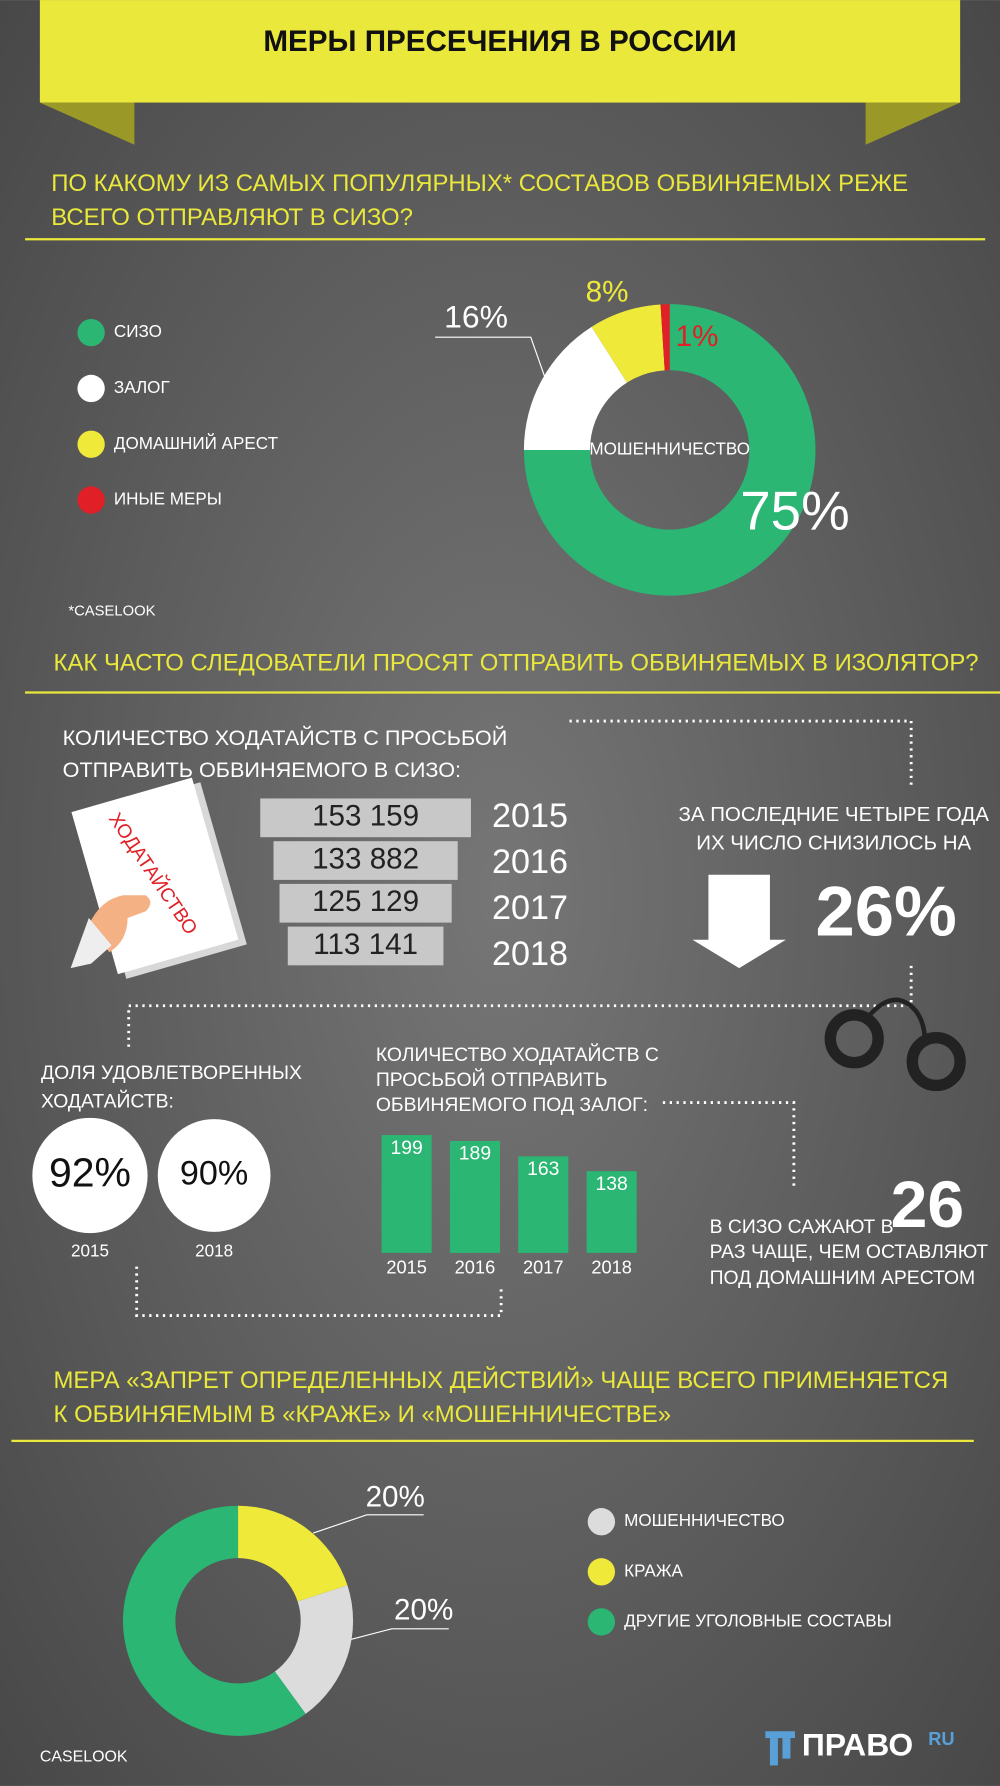  I want to click on value-label: 113 141, so click(365, 944).